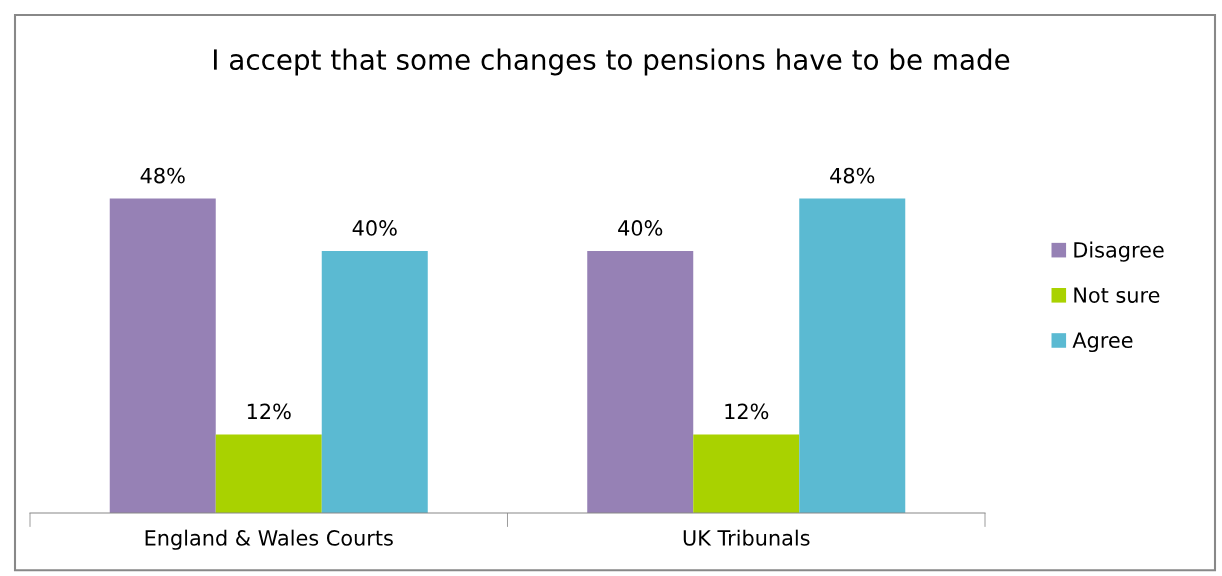  I want to click on legend-label: Disagree, so click(1119, 251).